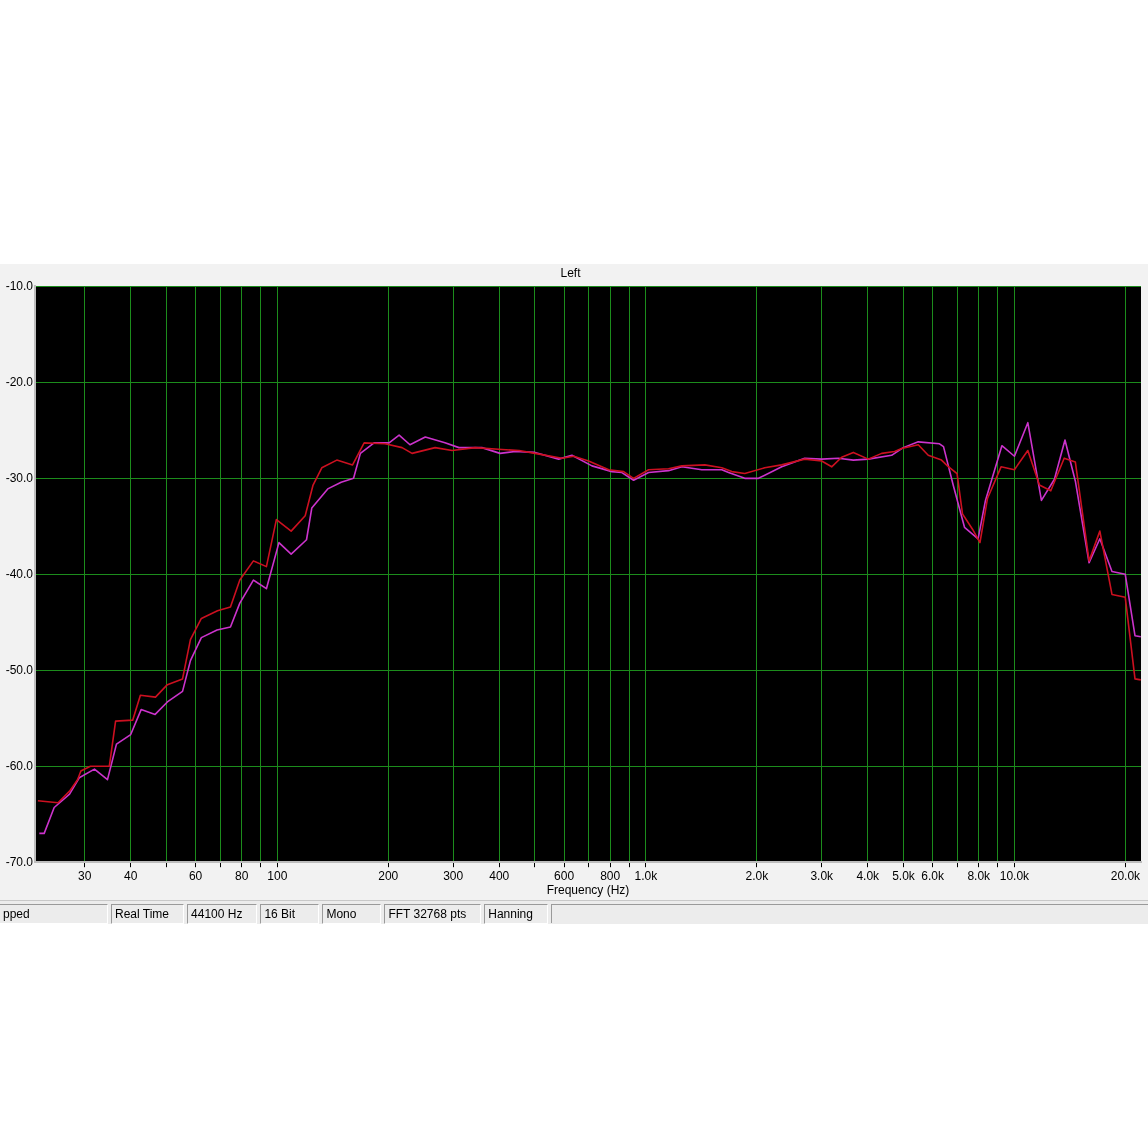 Image resolution: width=1148 pixels, height=1148 pixels. I want to click on x-tick-label: 40, so click(131, 875).